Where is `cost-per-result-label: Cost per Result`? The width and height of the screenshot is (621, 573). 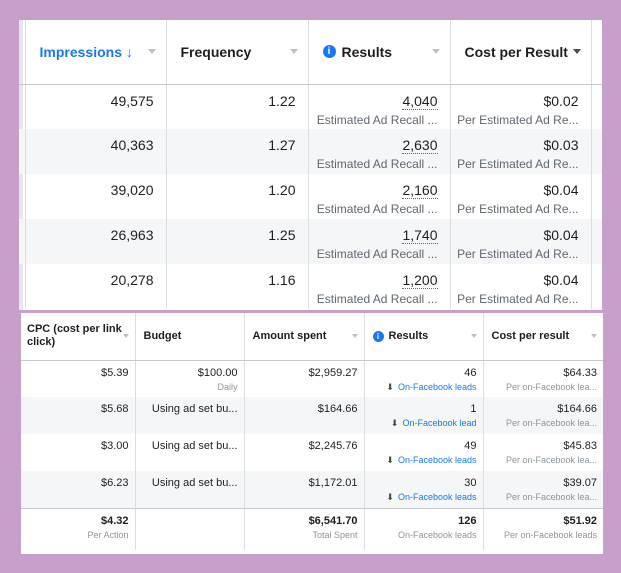 cost-per-result-label: Cost per Result is located at coordinates (516, 51).